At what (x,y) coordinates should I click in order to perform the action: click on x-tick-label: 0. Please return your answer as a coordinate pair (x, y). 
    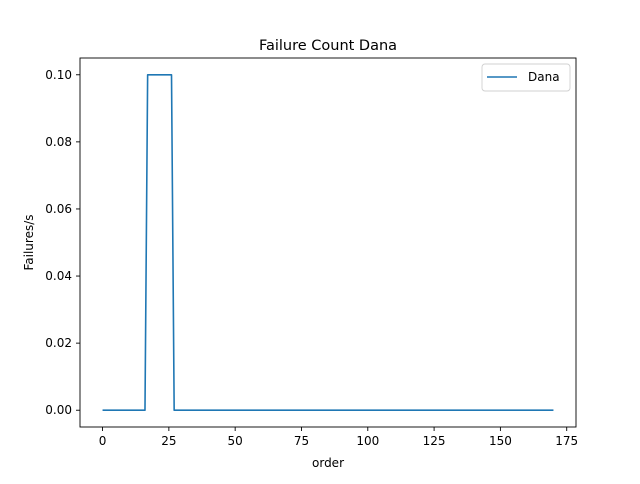
    Looking at the image, I should click on (103, 441).